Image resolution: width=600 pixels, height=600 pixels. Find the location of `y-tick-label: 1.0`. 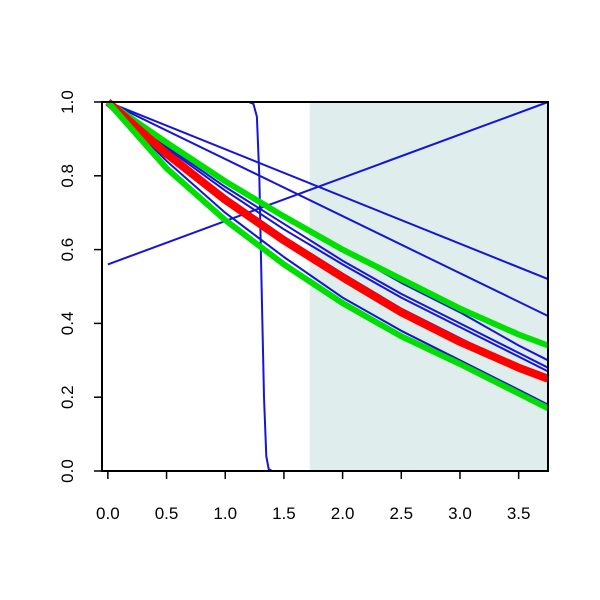

y-tick-label: 1.0 is located at coordinates (67, 102).